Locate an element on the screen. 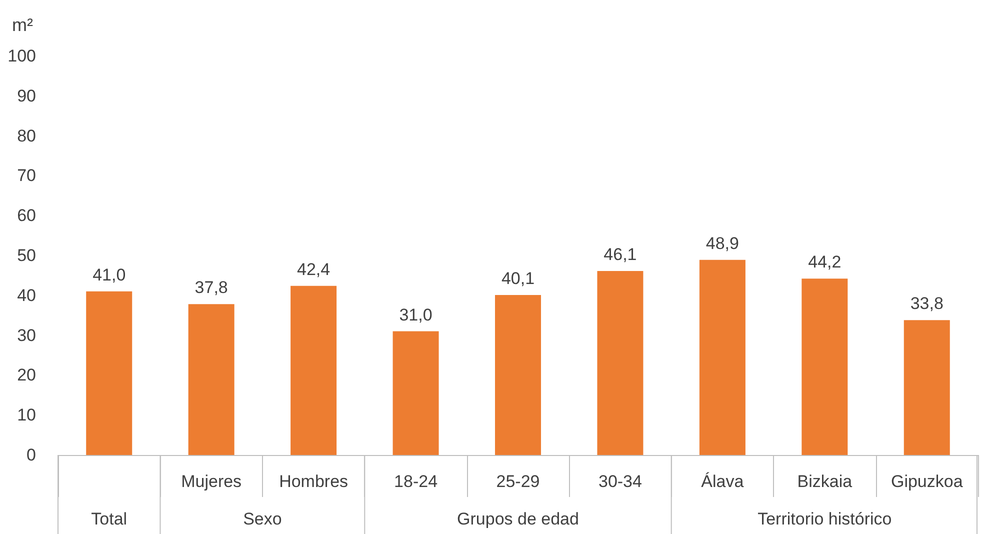 This screenshot has width=982, height=534. data-label: 41,0 is located at coordinates (109, 274).